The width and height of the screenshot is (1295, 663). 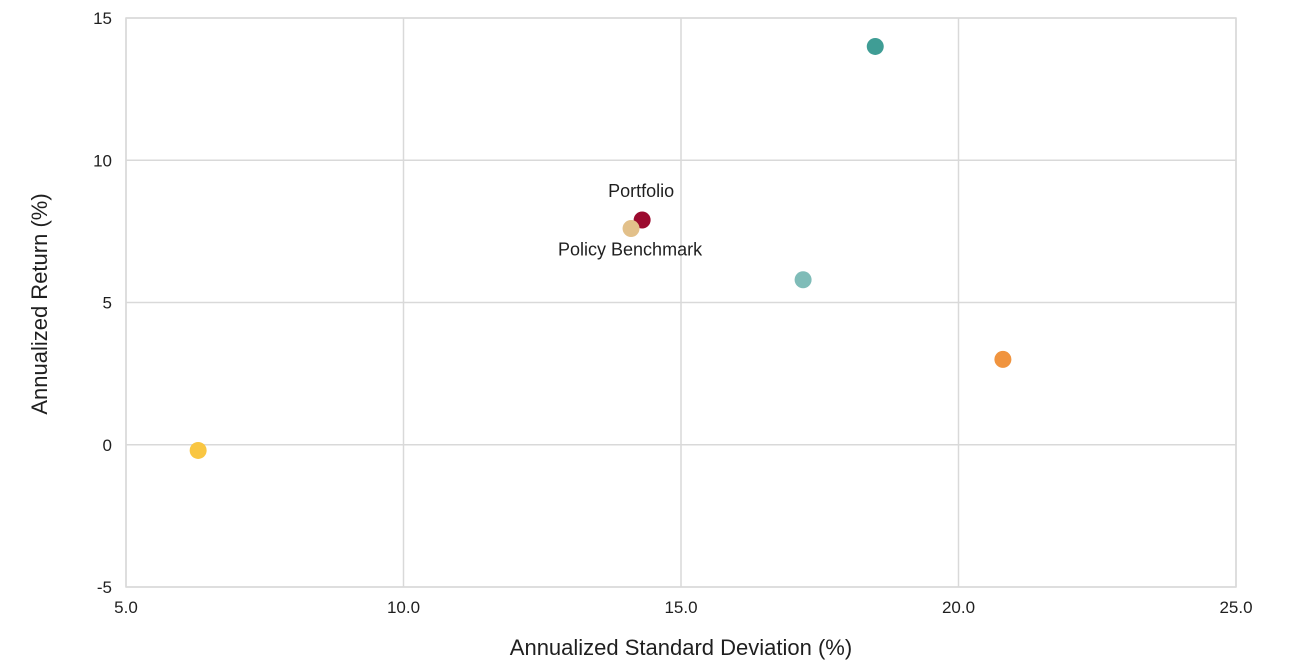 What do you see at coordinates (126, 607) in the screenshot?
I see `x-tick-label: 5.0` at bounding box center [126, 607].